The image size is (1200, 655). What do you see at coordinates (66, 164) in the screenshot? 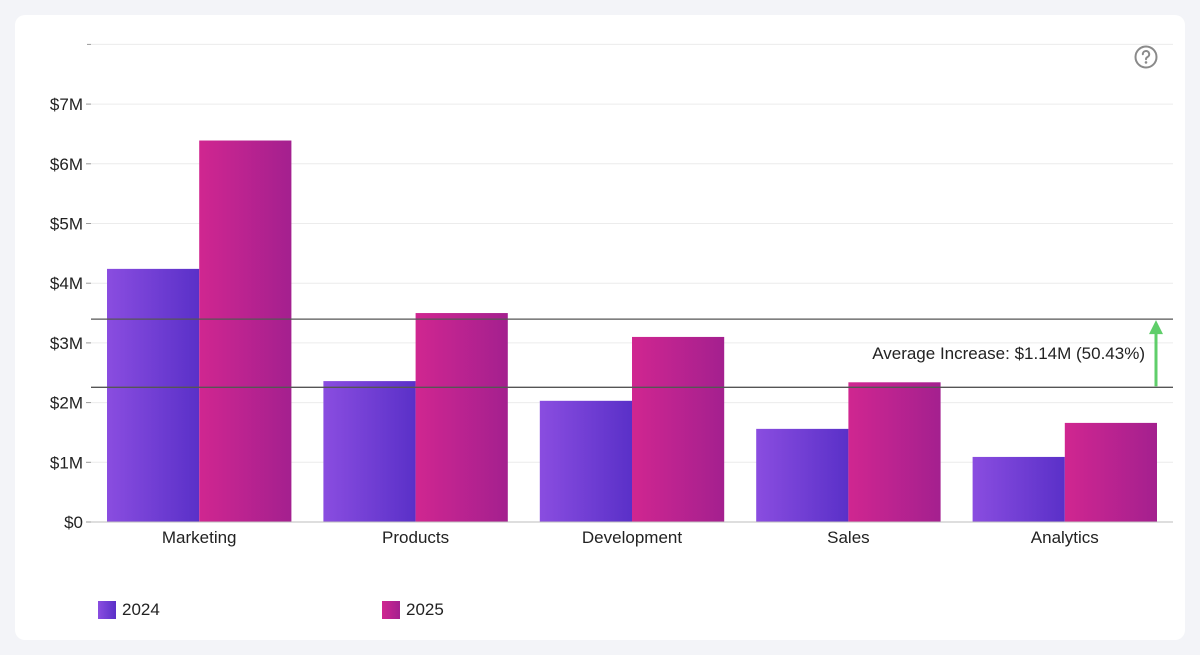
I see `y-tick-label: $6M` at bounding box center [66, 164].